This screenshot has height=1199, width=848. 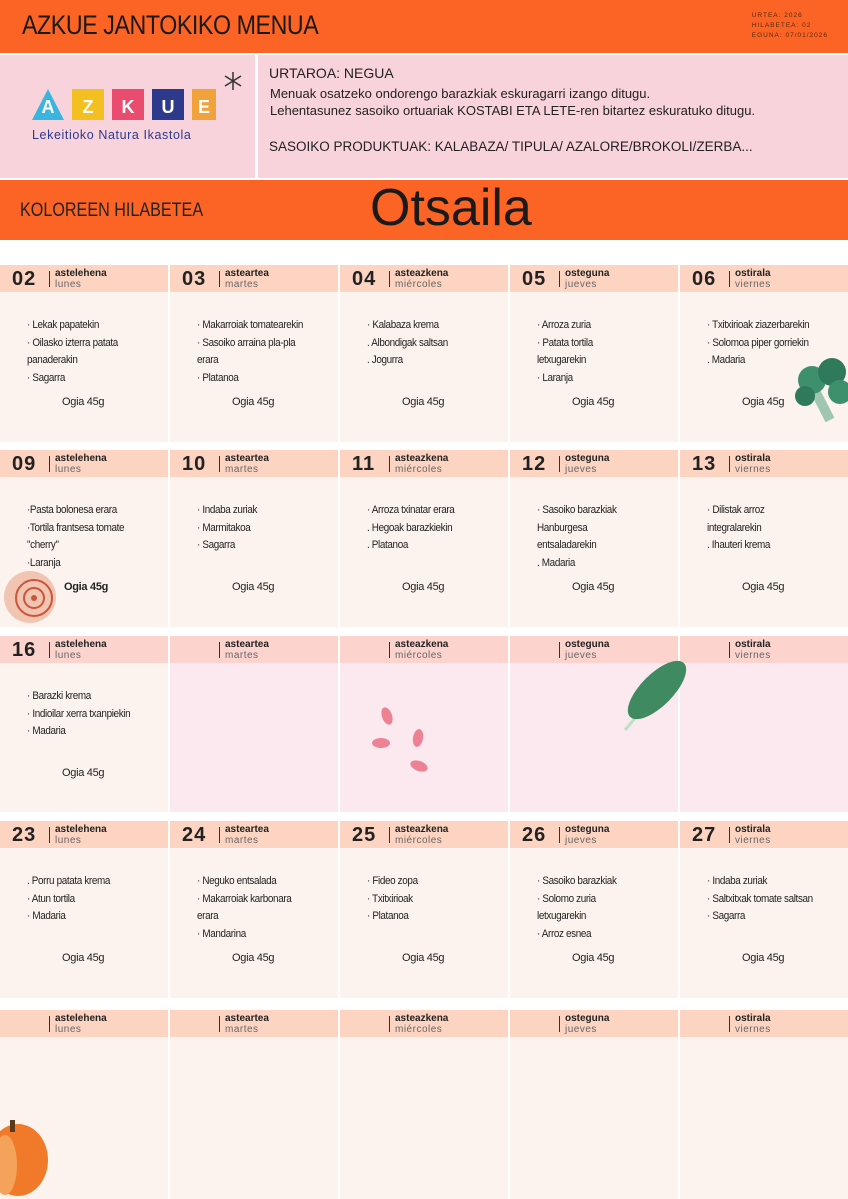 I want to click on season: URTAROA: NEGUA, so click(x=331, y=73).